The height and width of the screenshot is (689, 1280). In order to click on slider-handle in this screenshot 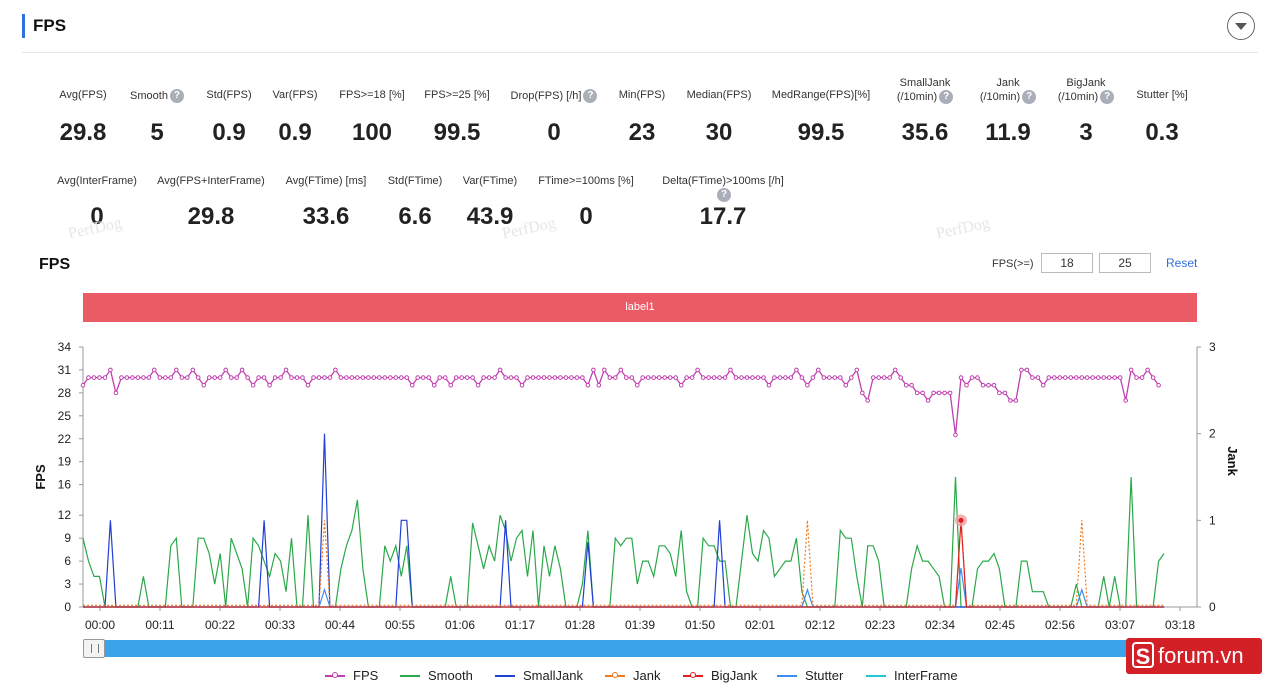, I will do `click(94, 648)`.